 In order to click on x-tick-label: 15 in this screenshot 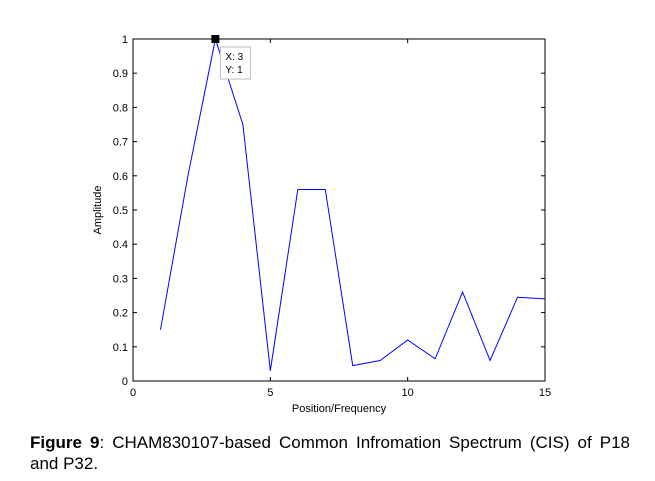, I will do `click(545, 393)`.